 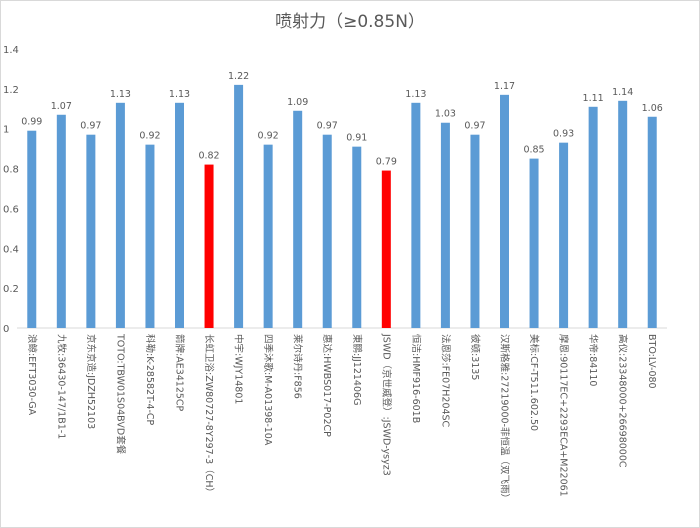 What do you see at coordinates (11, 289) in the screenshot?
I see `y-tick-label: 0.2` at bounding box center [11, 289].